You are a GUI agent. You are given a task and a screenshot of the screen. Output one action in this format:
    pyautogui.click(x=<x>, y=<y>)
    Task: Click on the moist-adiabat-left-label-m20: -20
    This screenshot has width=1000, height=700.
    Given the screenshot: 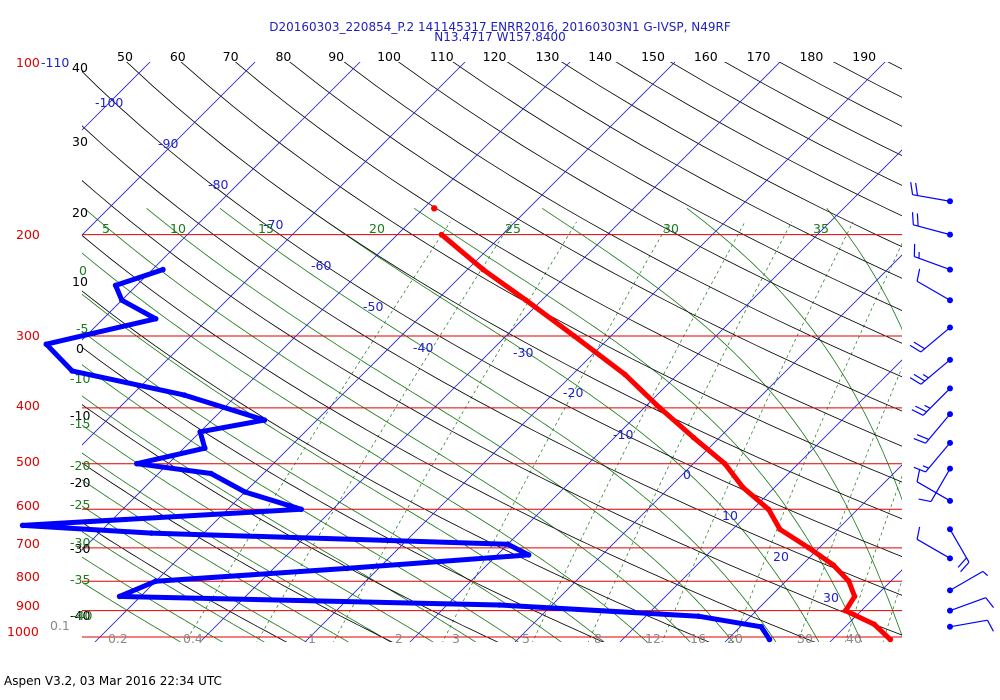 What is the action you would take?
    pyautogui.click(x=80, y=465)
    